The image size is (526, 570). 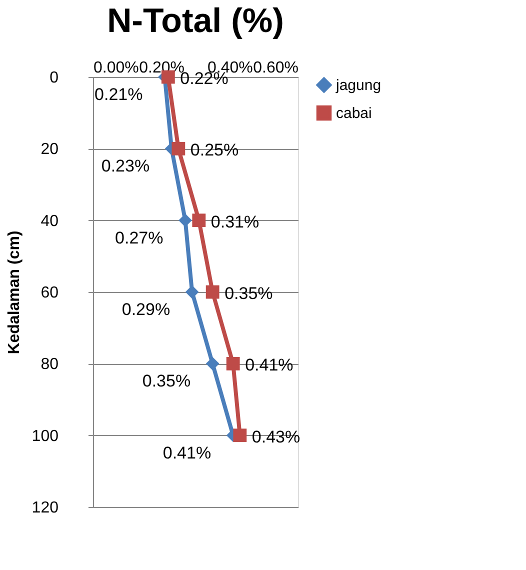 What do you see at coordinates (49, 365) in the screenshot?
I see `y-tick-label: 80` at bounding box center [49, 365].